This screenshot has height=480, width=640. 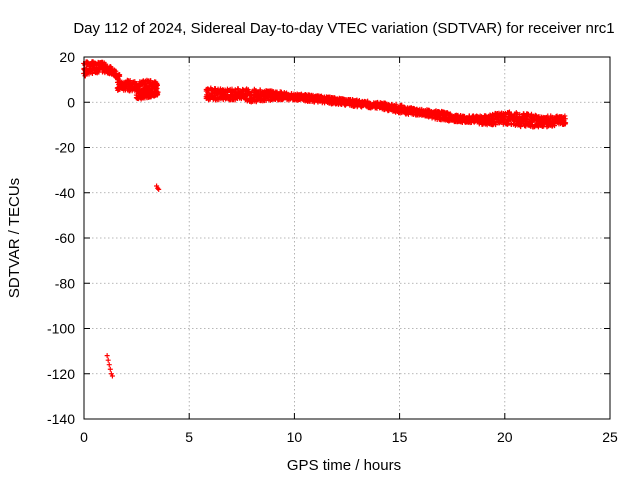 I want to click on y-tick-label: -140, so click(x=61, y=419).